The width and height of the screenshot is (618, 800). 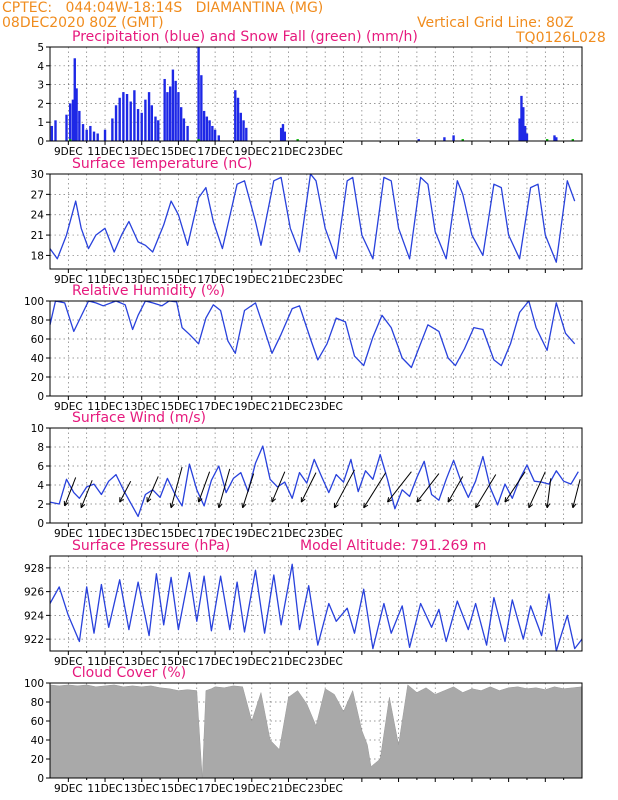 What do you see at coordinates (37, 175) in the screenshot?
I see `y-tick-label: 30` at bounding box center [37, 175].